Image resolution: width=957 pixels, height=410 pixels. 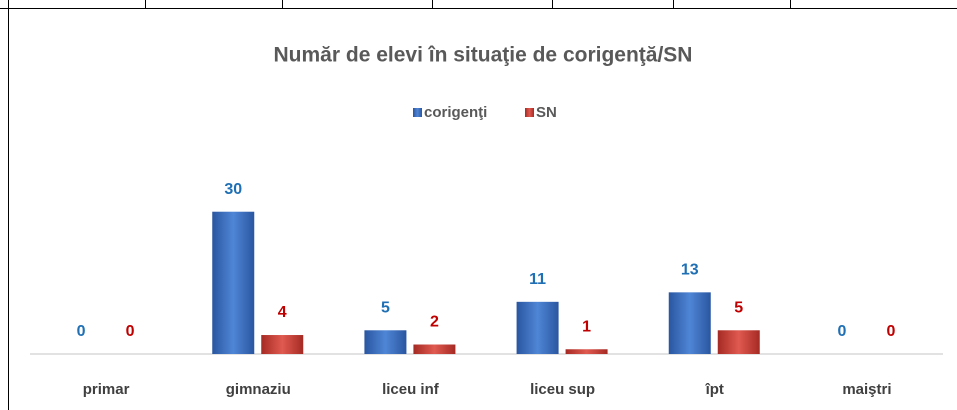 I want to click on x-tick-label: liceu inf, so click(x=411, y=389).